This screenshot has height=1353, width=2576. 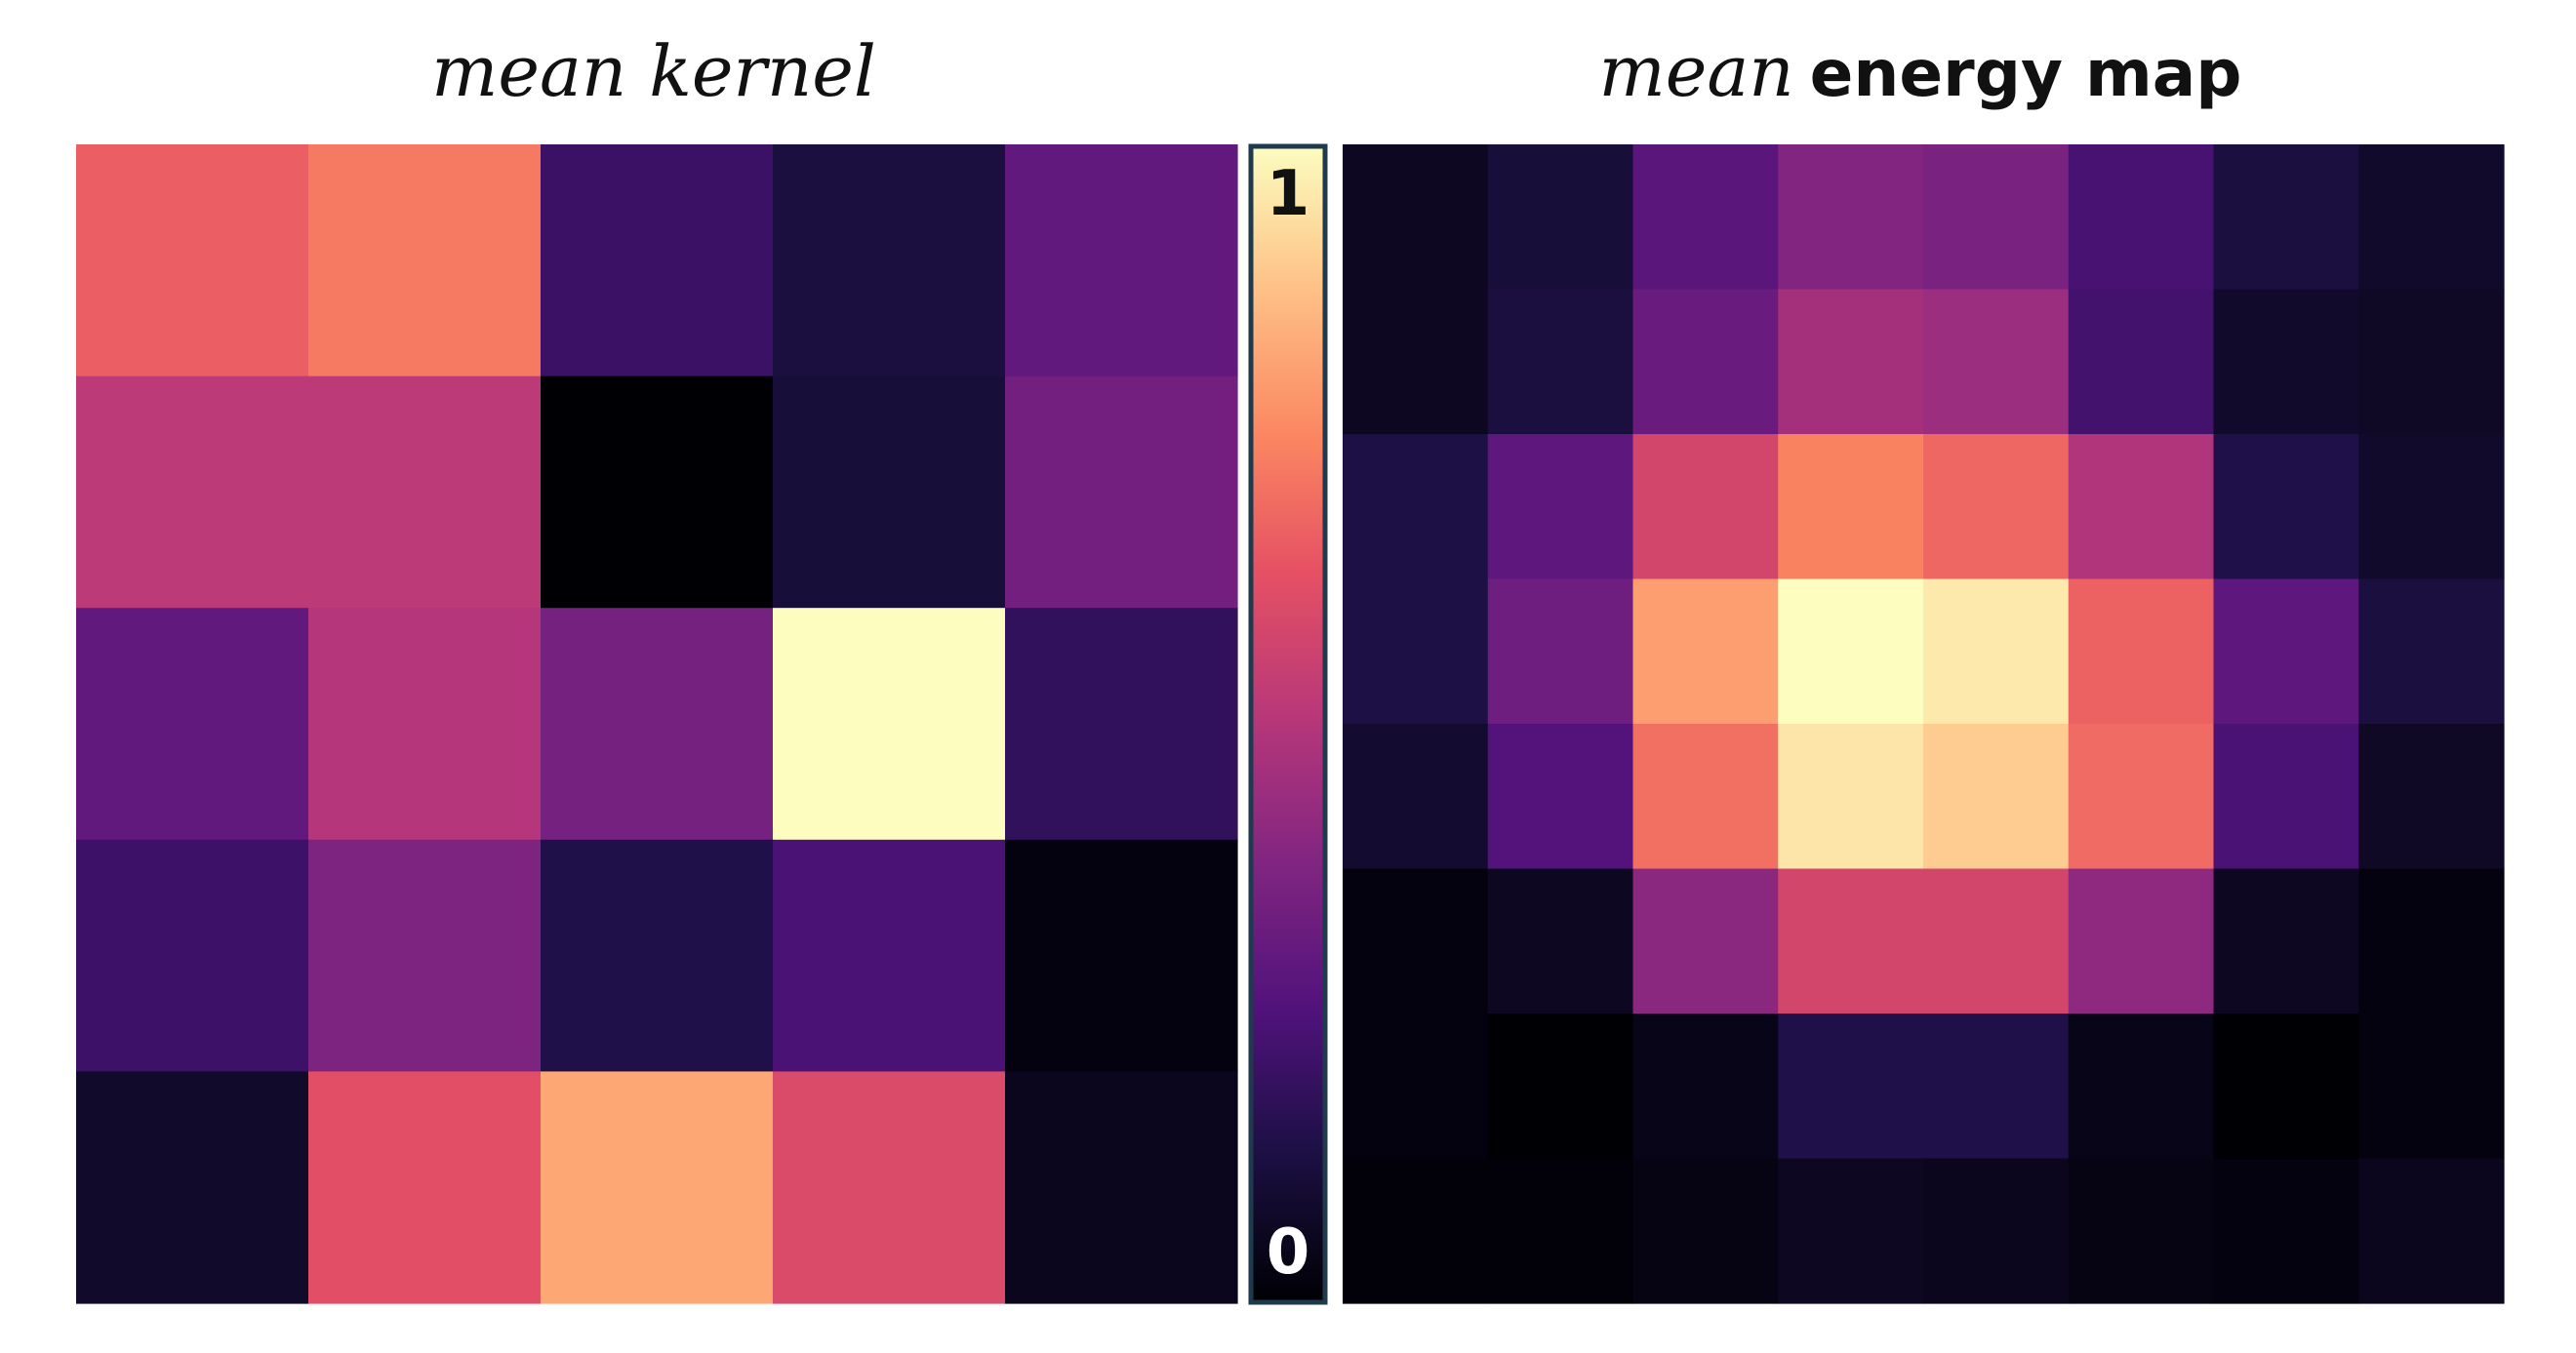 I want to click on kernel-title: mean kernel, so click(x=653, y=71).